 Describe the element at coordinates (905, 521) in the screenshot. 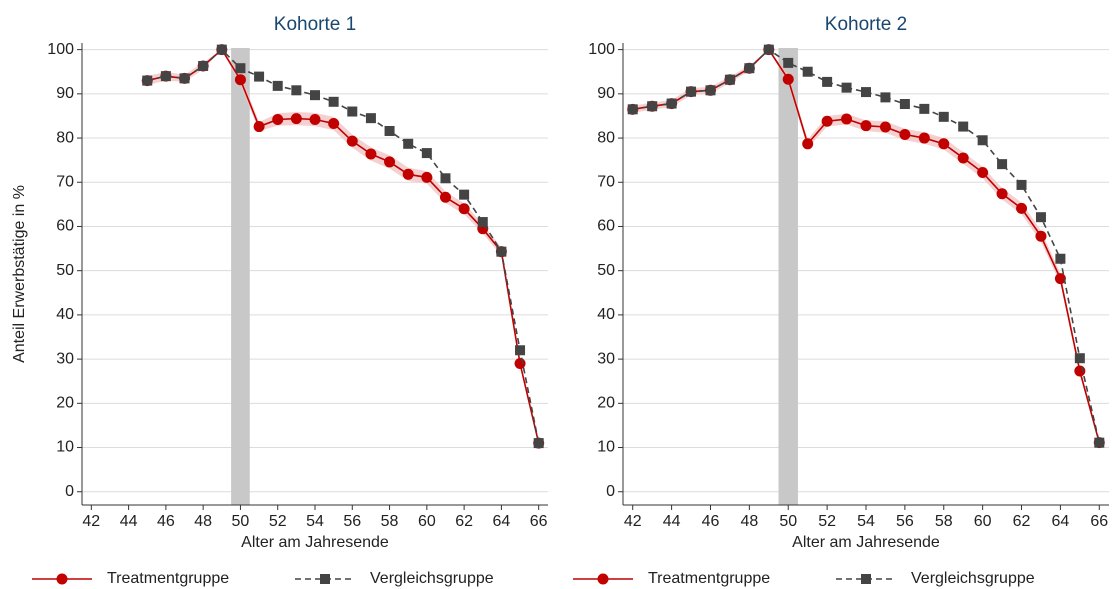

I see `x-tick-label: 56` at that location.